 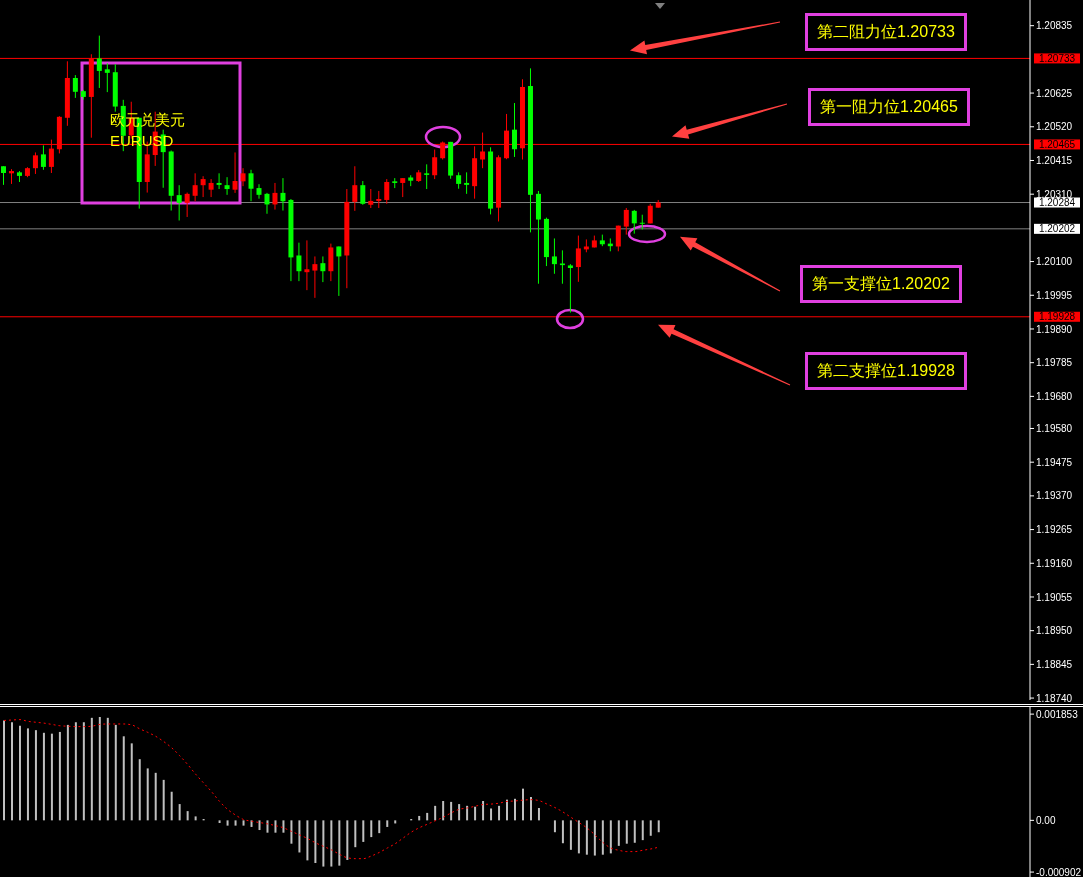 I want to click on y-tick-label: 1.20415, so click(x=1054, y=161).